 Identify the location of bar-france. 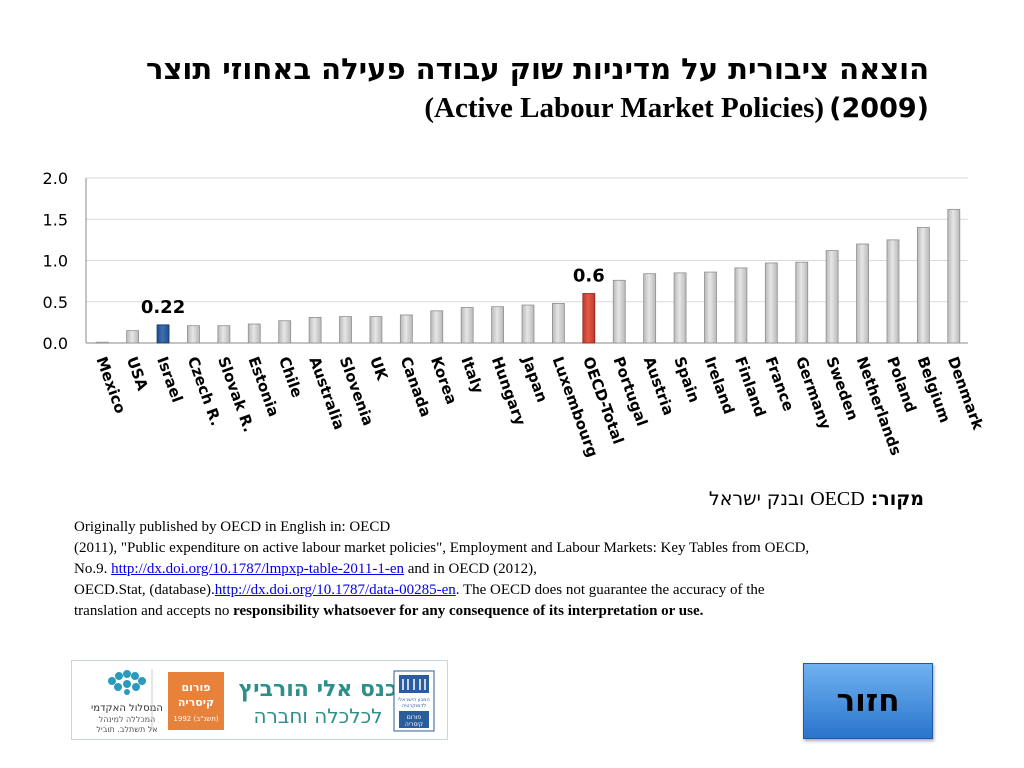
(771, 303).